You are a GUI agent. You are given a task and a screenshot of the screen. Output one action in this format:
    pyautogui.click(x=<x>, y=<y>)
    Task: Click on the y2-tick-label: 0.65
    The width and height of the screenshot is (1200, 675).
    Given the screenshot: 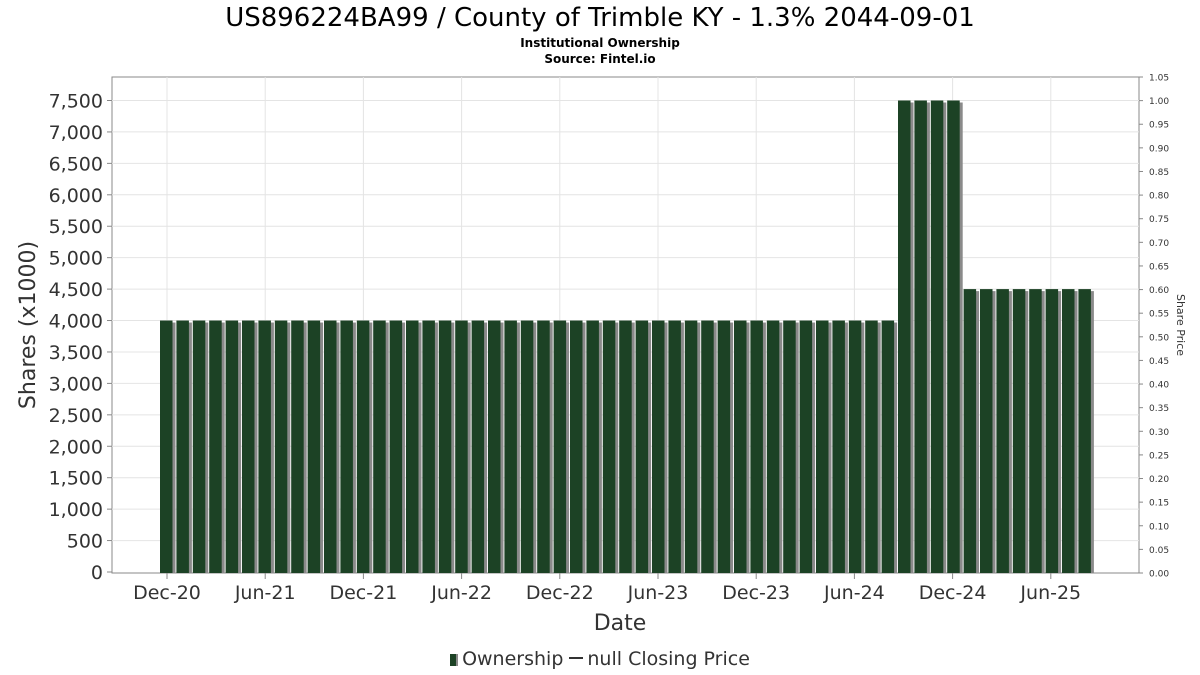 What is the action you would take?
    pyautogui.click(x=1159, y=267)
    